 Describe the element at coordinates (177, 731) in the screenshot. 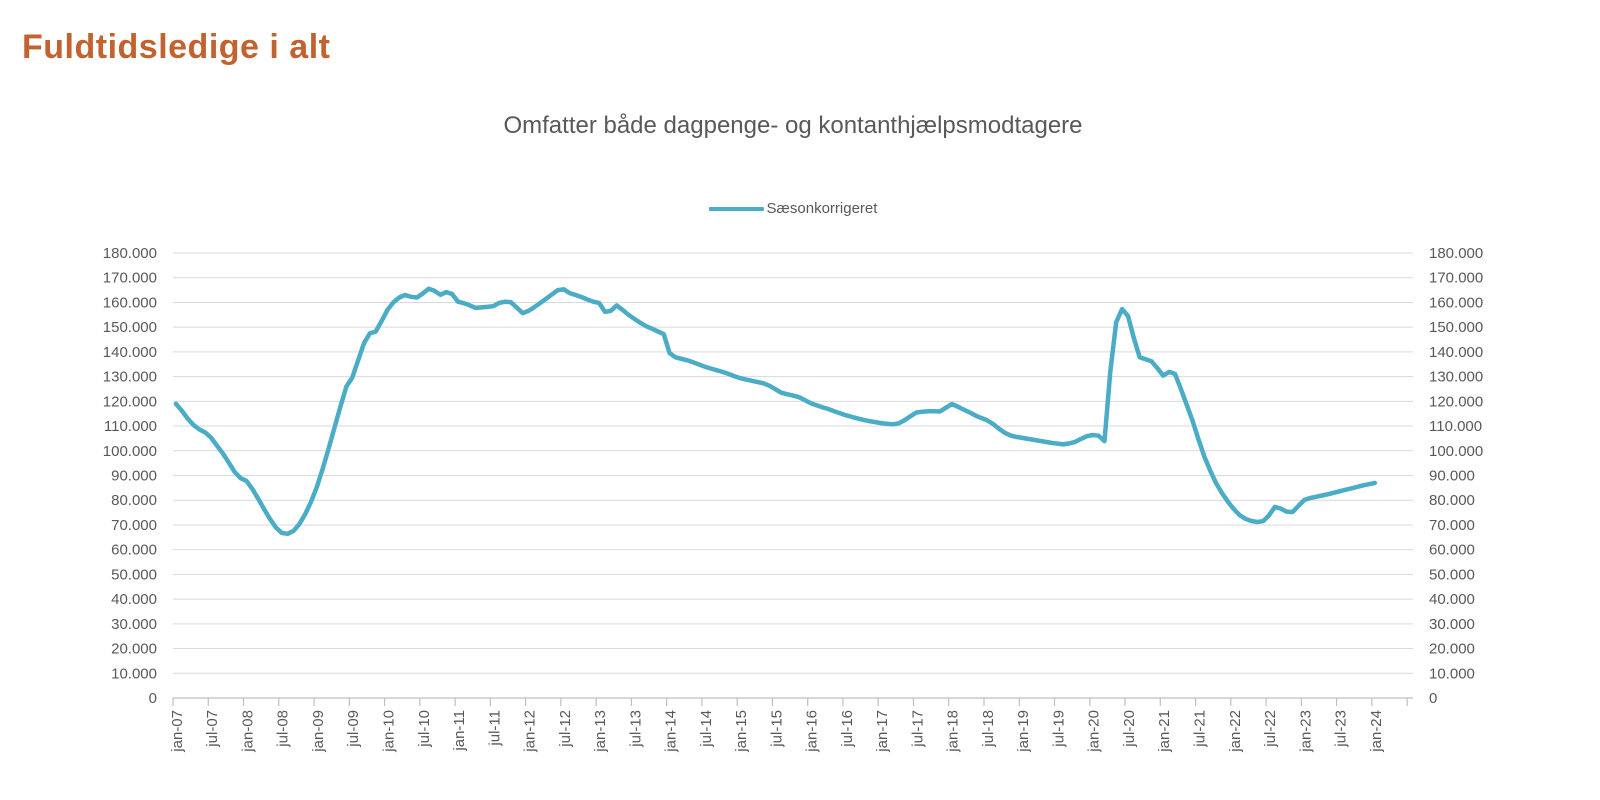

I see `svg-text: jan-07` at that location.